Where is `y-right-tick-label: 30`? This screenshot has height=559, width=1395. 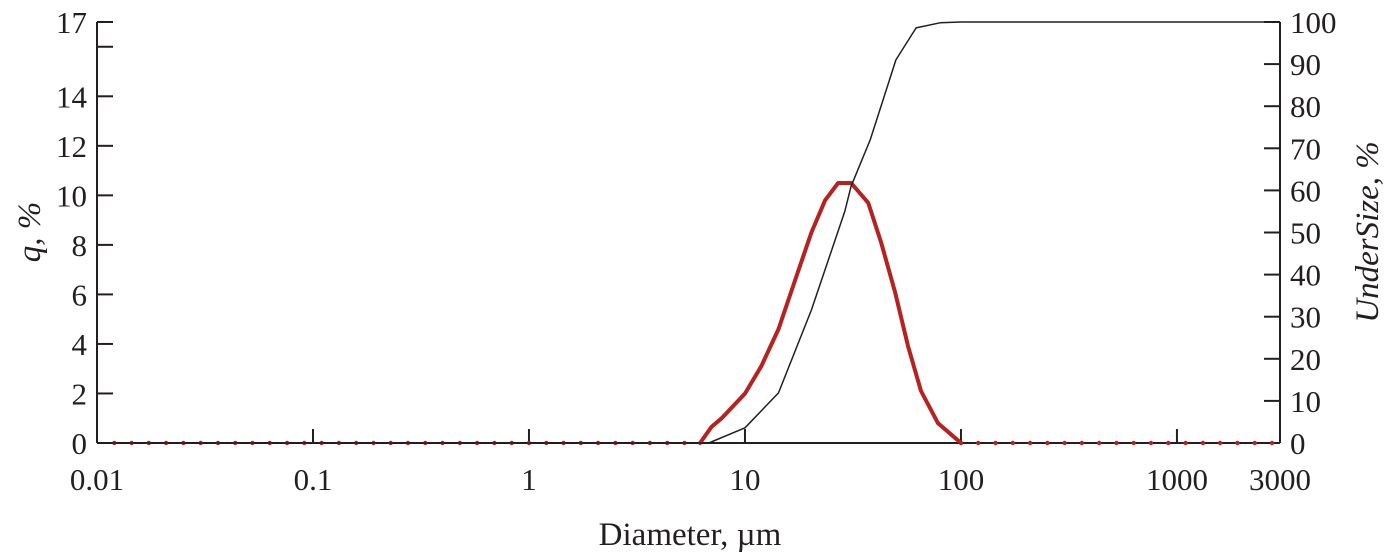
y-right-tick-label: 30 is located at coordinates (1305, 317).